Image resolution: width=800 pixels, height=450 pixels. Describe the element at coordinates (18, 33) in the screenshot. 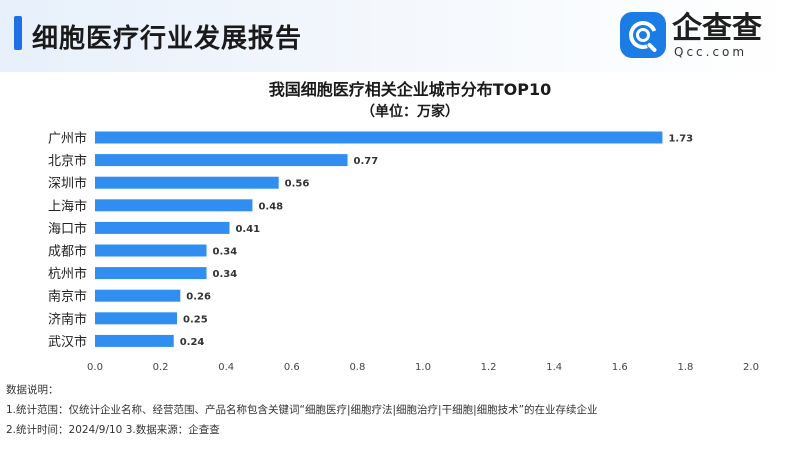

I see `title-accent-bar` at that location.